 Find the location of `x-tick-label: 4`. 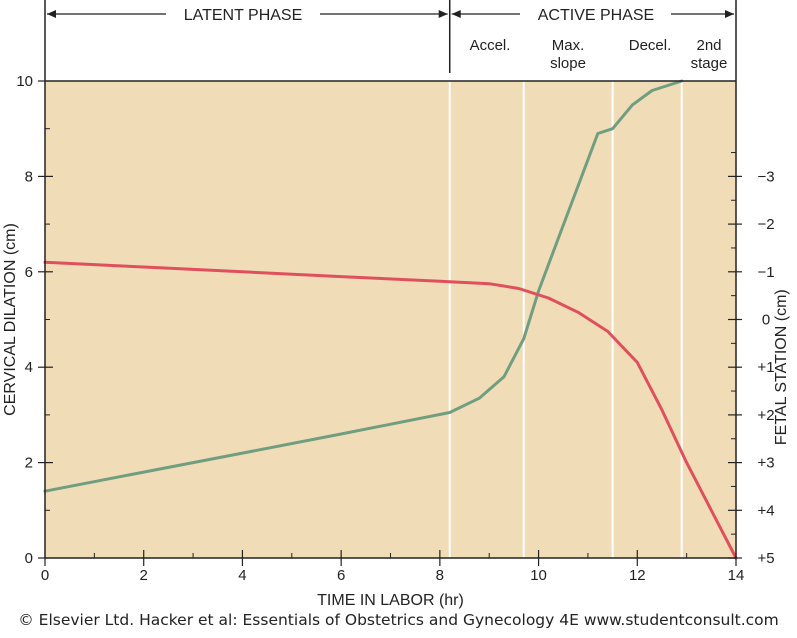

x-tick-label: 4 is located at coordinates (242, 575).